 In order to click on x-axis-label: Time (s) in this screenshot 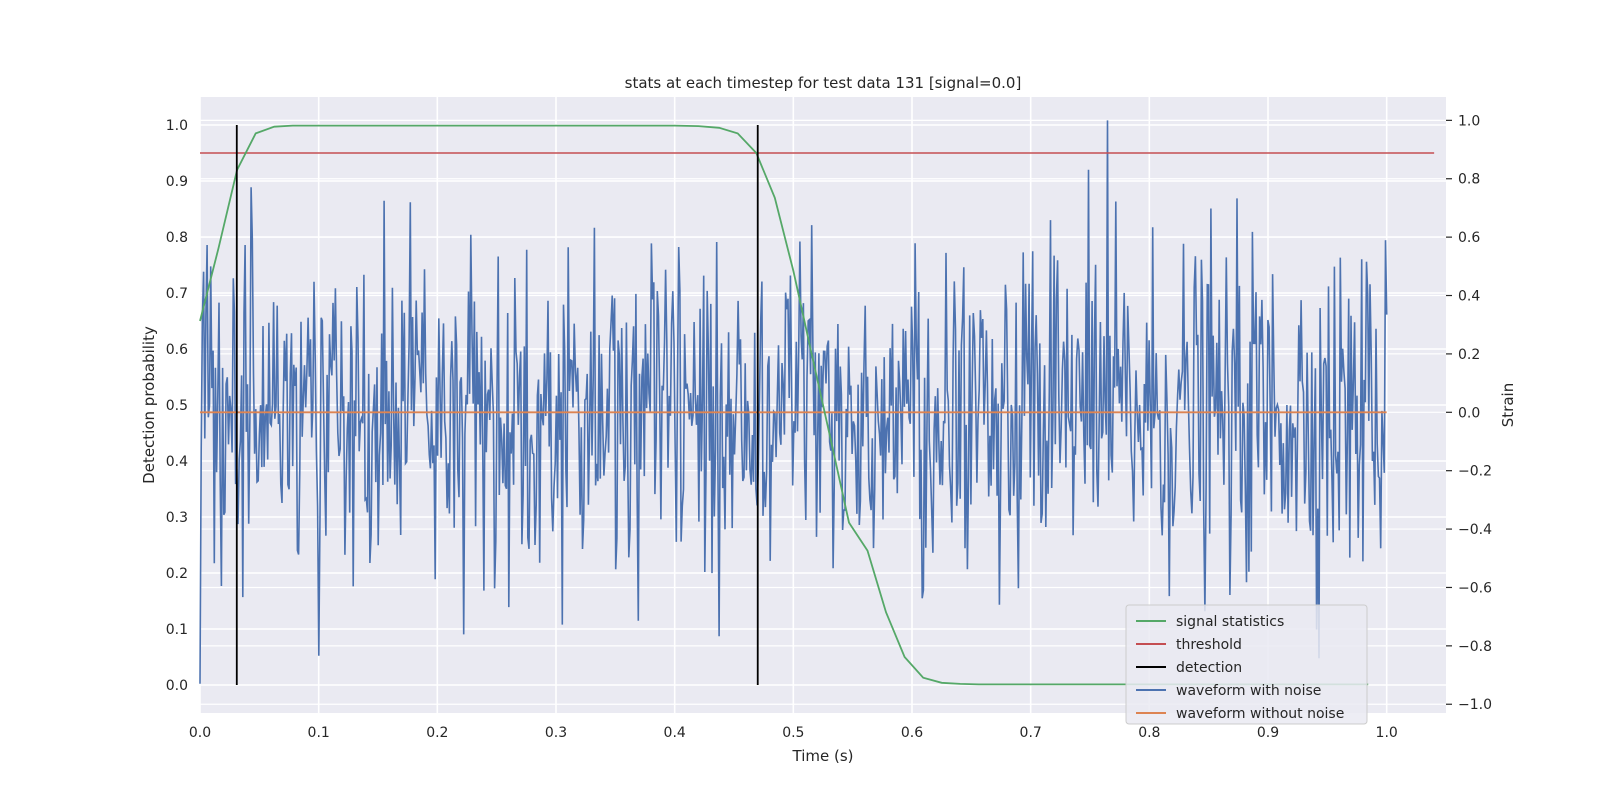, I will do `click(823, 756)`.